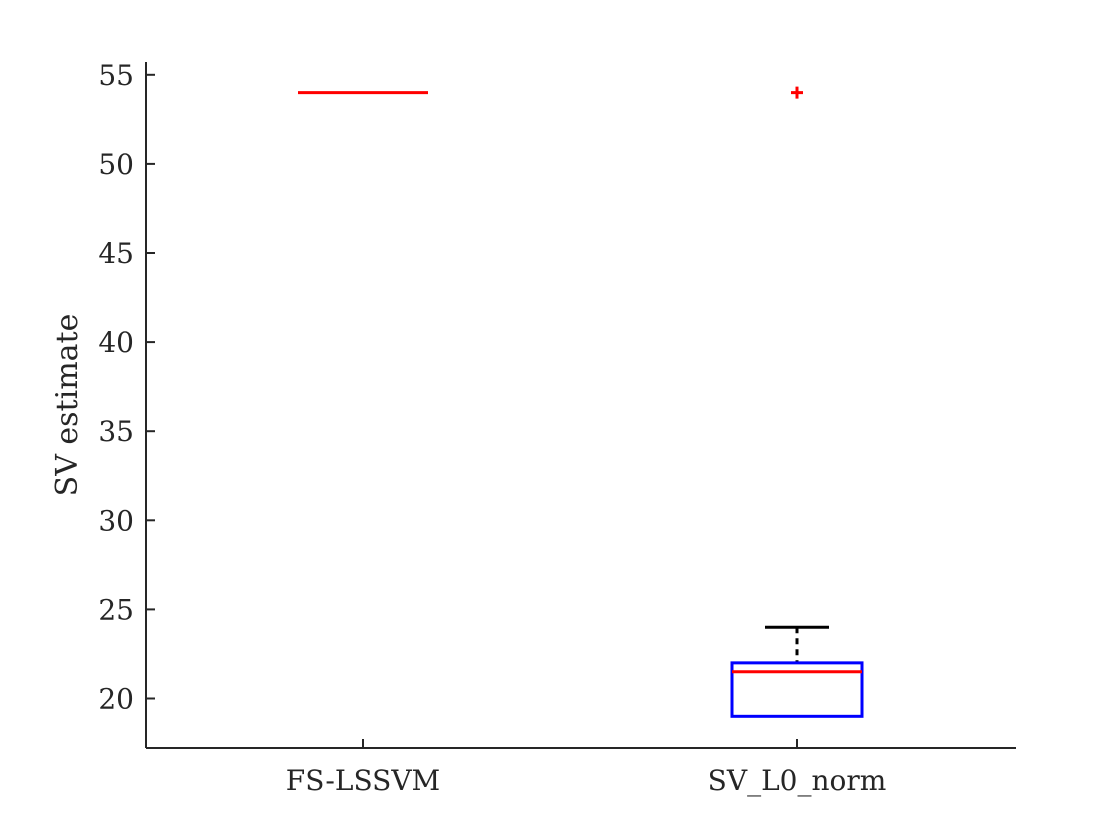 The width and height of the screenshot is (1120, 840). Describe the element at coordinates (116, 609) in the screenshot. I see `y-tick-label: 25` at that location.